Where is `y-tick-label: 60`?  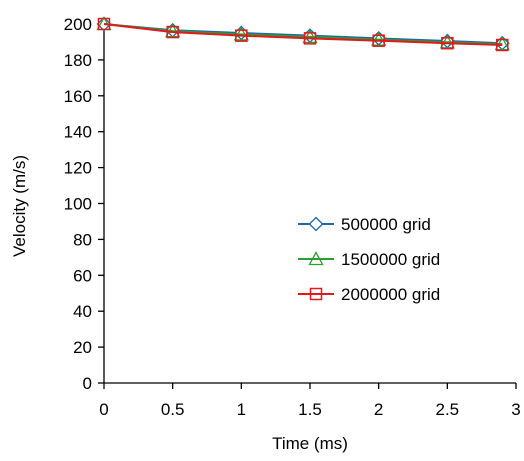
y-tick-label: 60 is located at coordinates (82, 275).